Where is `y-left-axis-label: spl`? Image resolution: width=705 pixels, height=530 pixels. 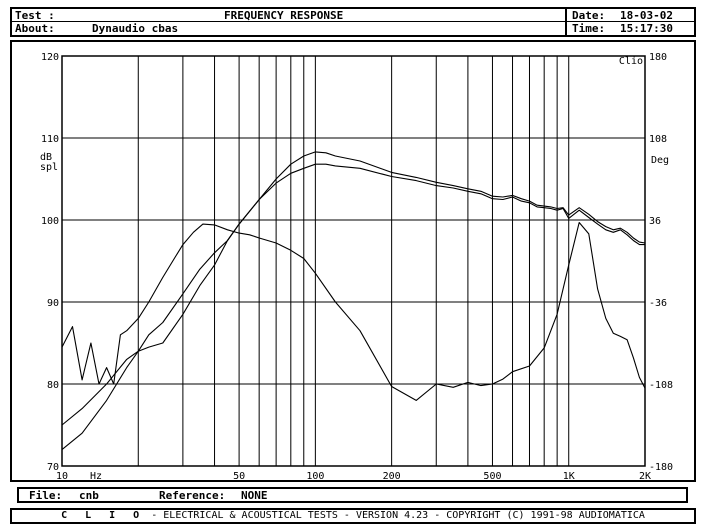 y-left-axis-label: spl is located at coordinates (49, 167).